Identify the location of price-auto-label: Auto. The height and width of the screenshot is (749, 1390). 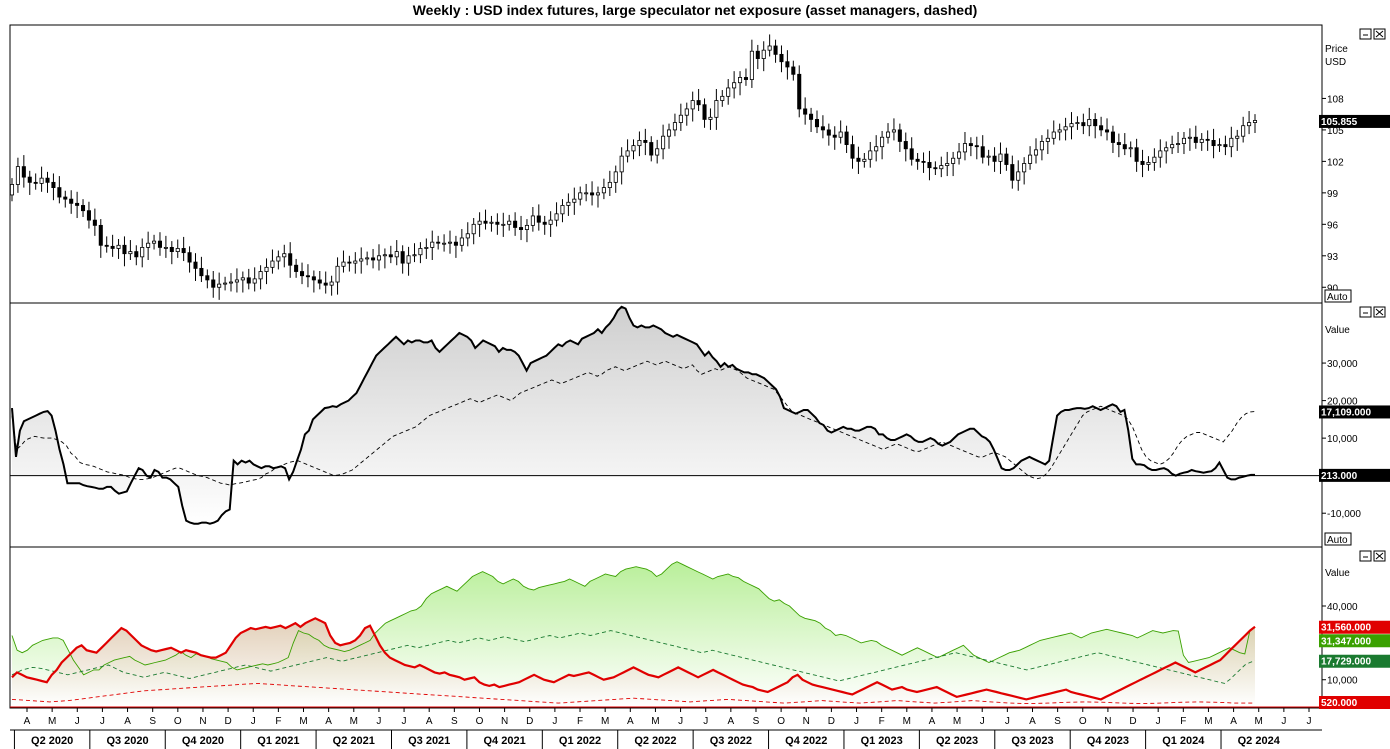
(1337, 297).